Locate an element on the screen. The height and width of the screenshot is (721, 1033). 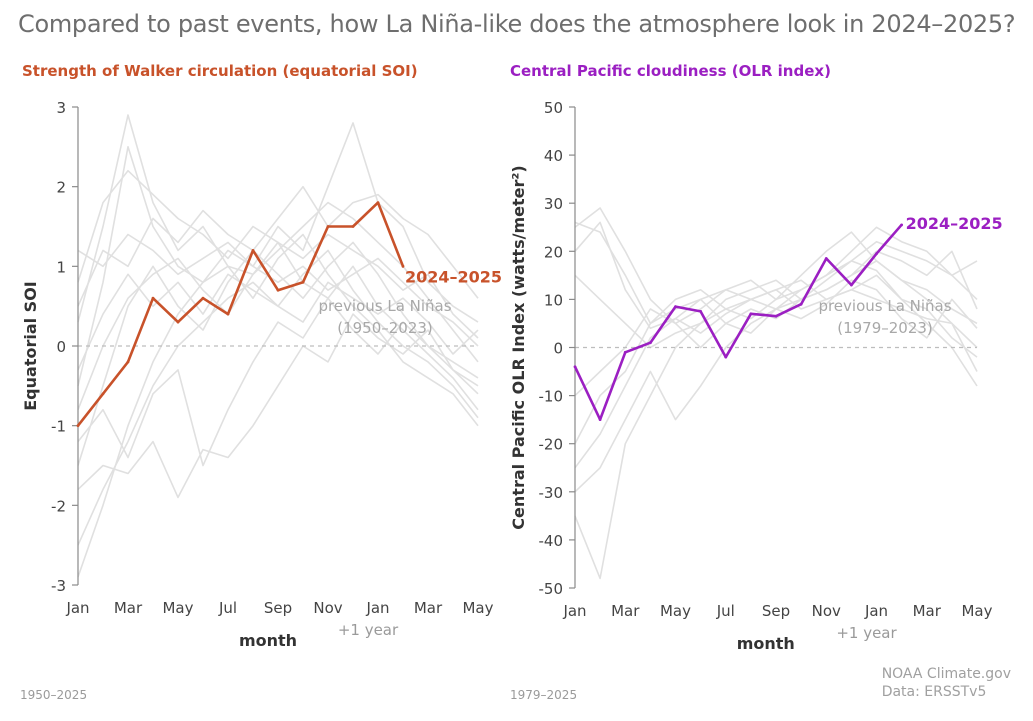
olr-x-tick-label: Jan is located at coordinates (876, 611).